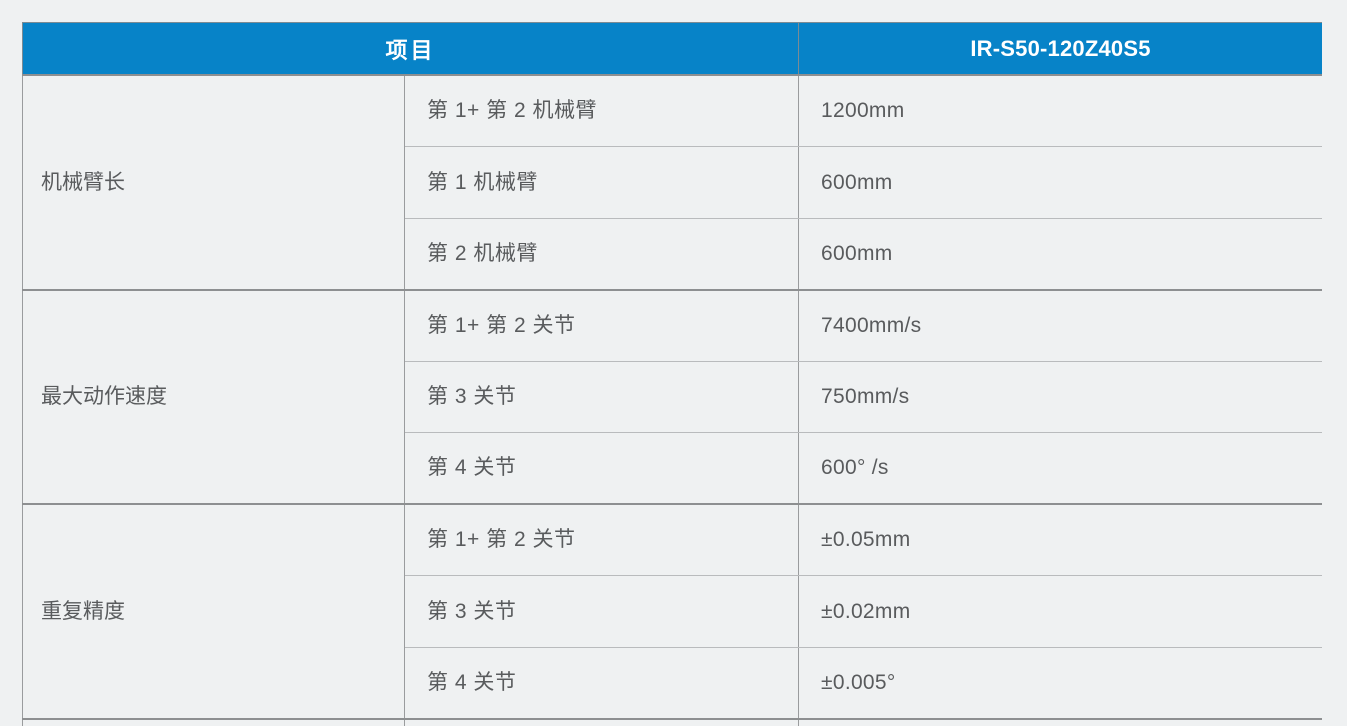  What do you see at coordinates (213, 182) in the screenshot?
I see `group-label-cell: 机械臂长` at bounding box center [213, 182].